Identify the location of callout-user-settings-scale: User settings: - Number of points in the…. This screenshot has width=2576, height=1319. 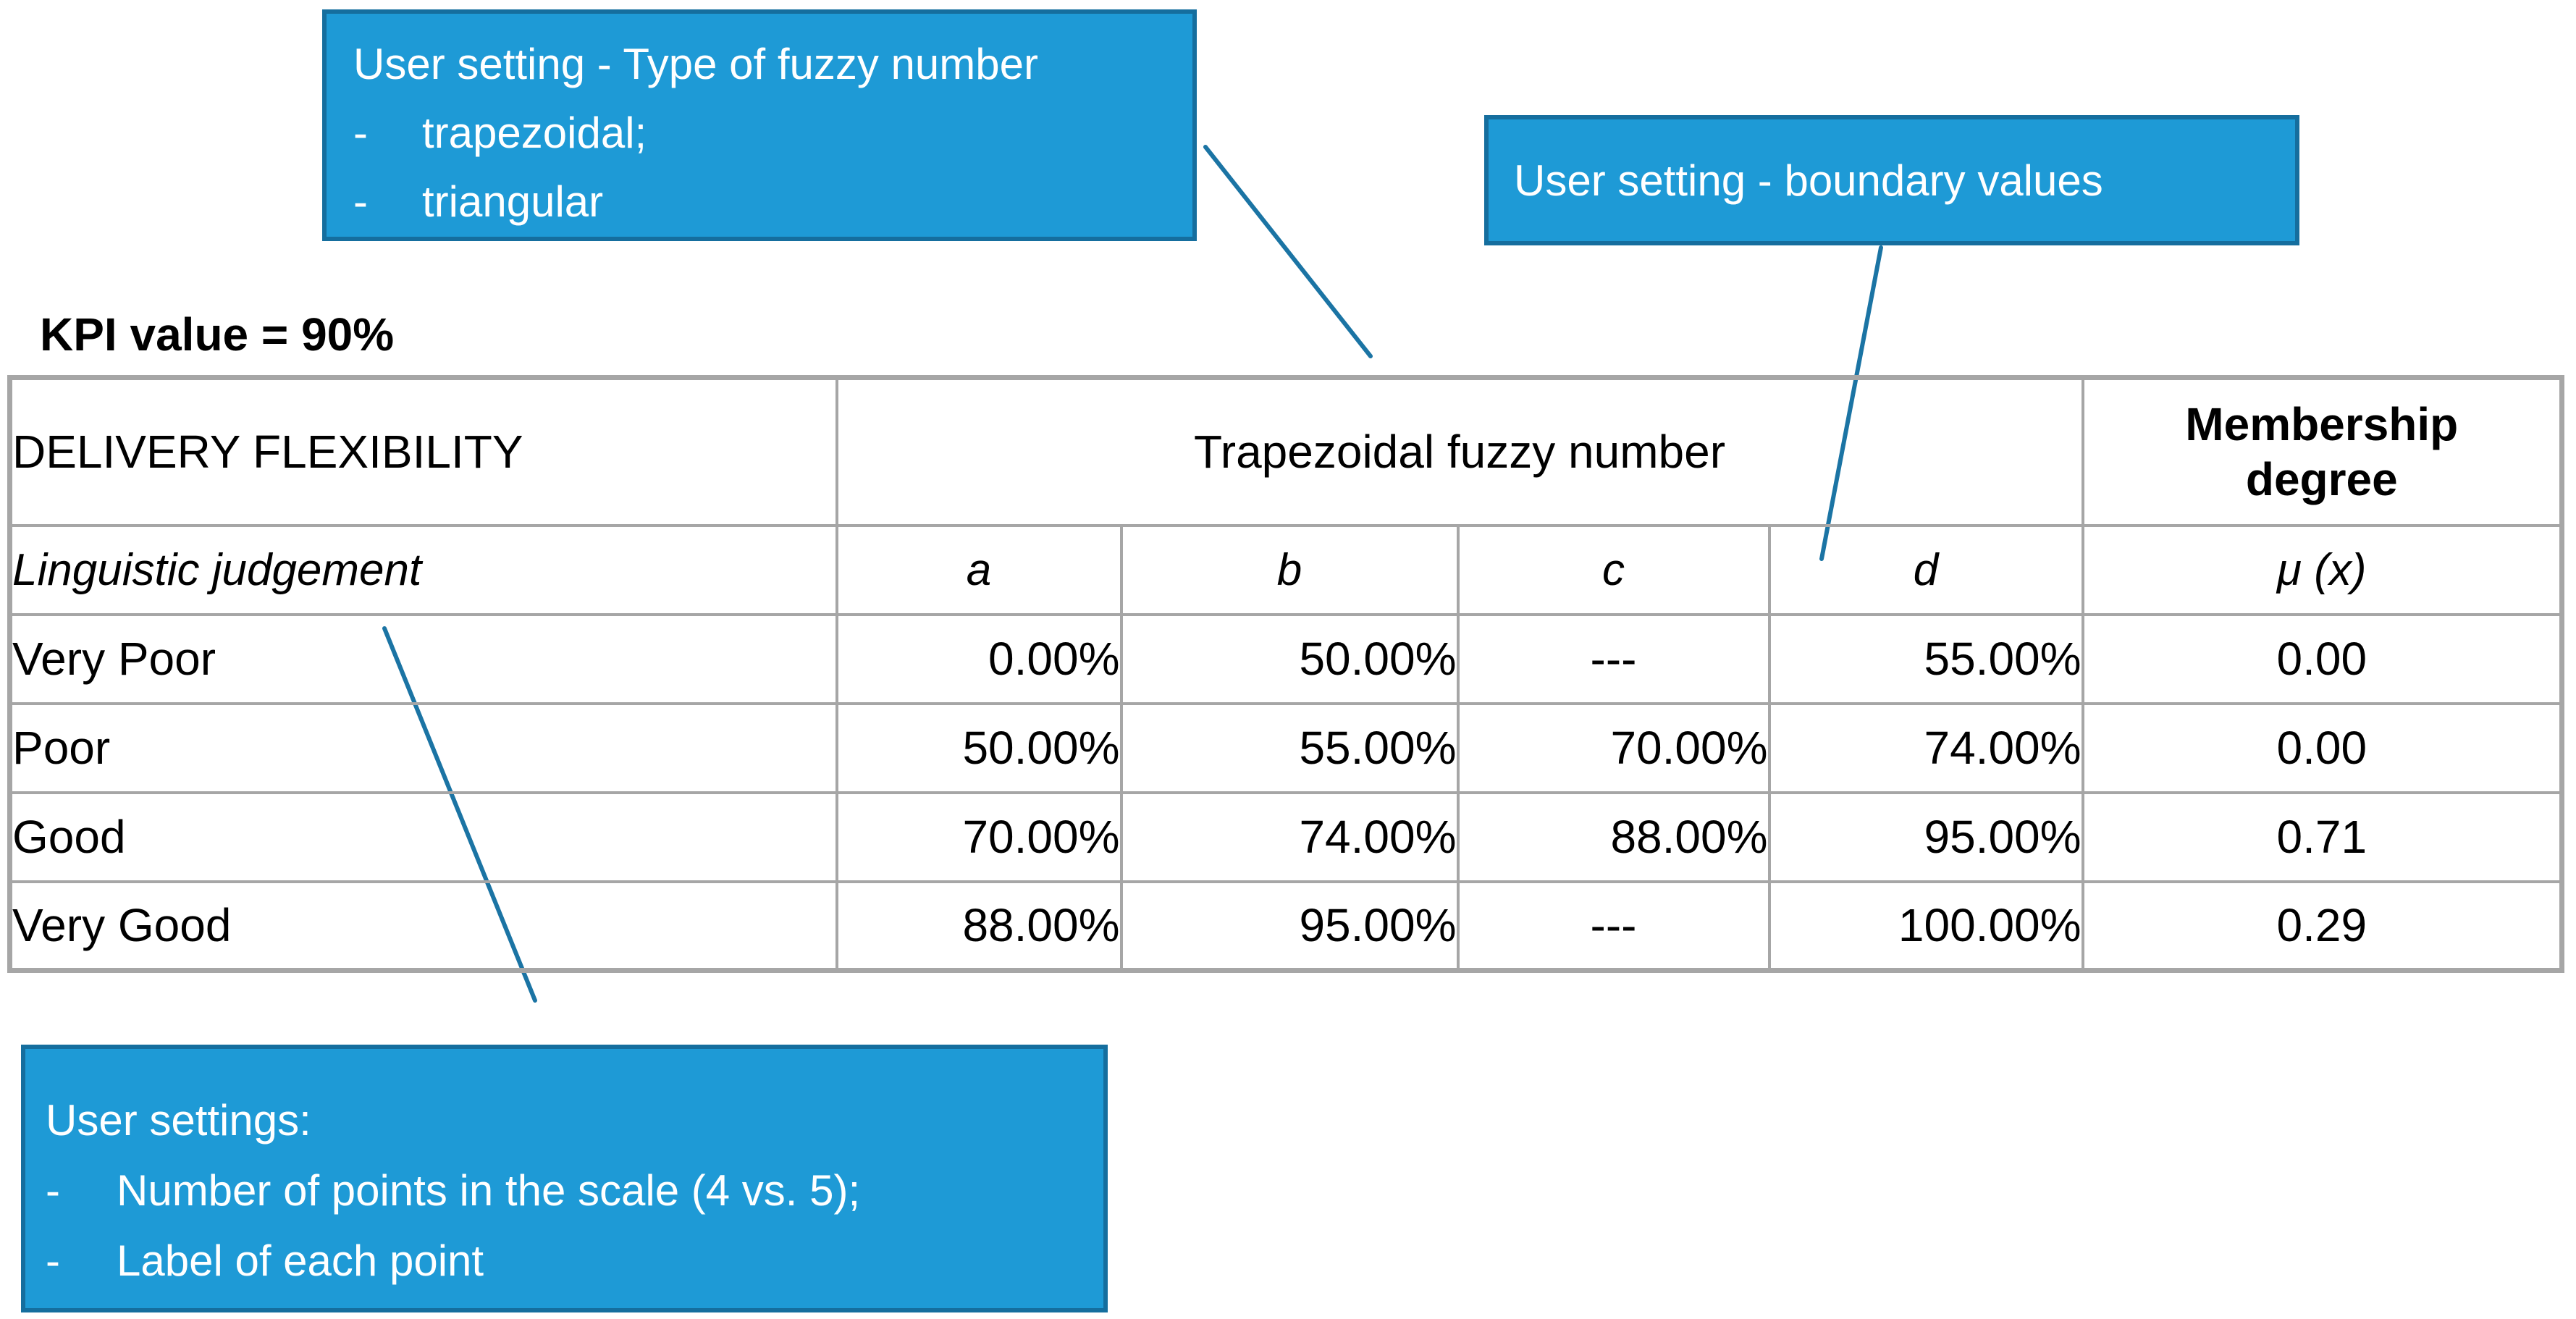
(564, 1178).